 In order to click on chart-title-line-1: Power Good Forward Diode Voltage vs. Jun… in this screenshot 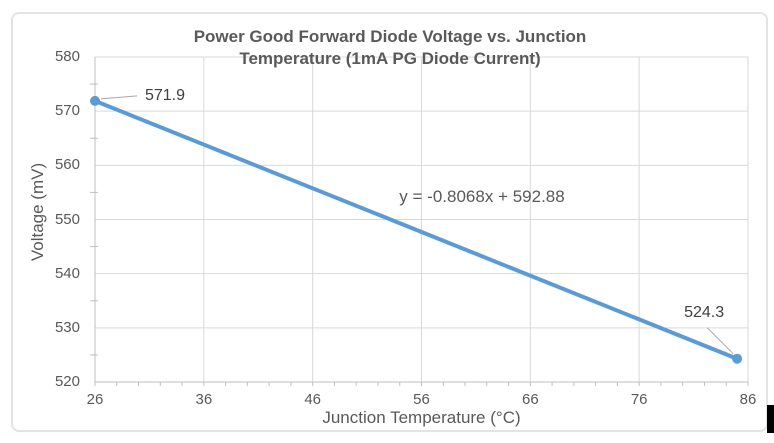, I will do `click(390, 36)`.